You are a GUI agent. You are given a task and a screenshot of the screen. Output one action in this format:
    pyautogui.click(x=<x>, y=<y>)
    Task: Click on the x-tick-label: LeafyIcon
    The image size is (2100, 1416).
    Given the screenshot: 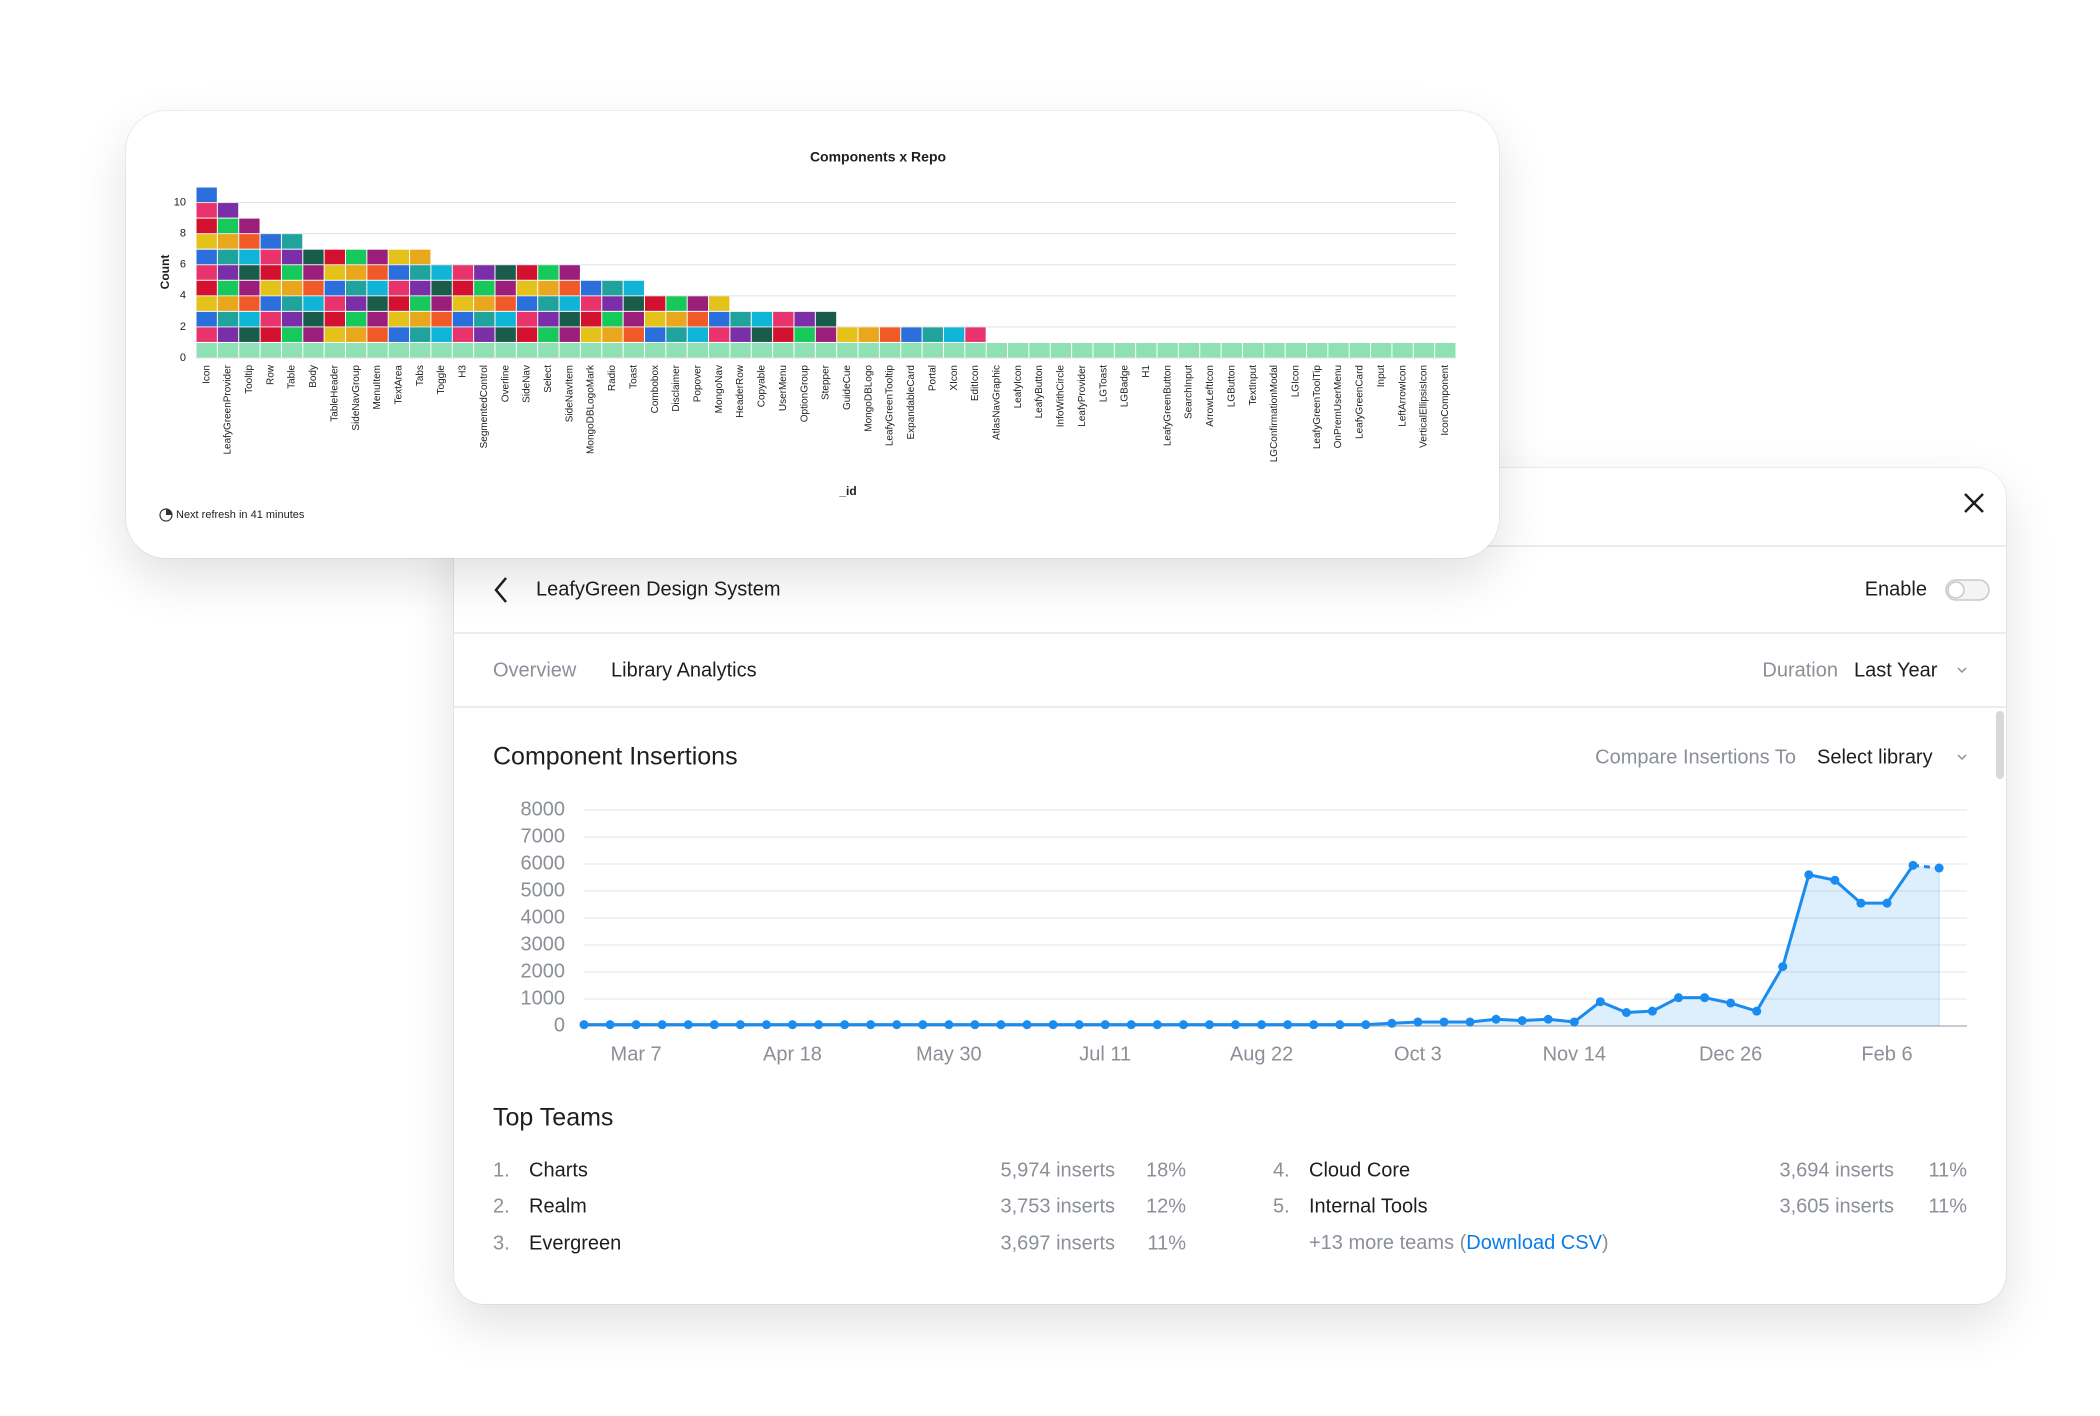 What is the action you would take?
    pyautogui.click(x=1018, y=386)
    